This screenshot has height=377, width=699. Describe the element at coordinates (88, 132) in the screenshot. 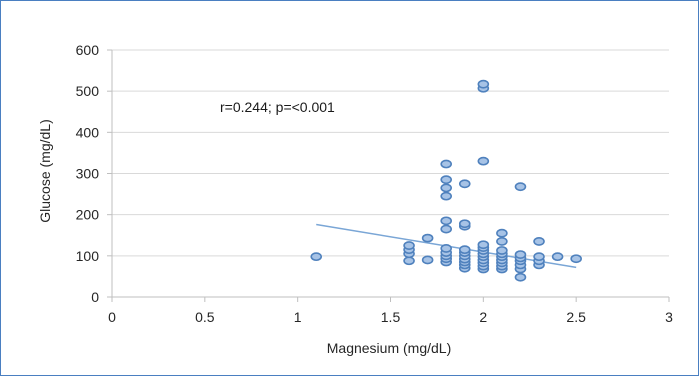

I see `y-tick-label: 400` at that location.